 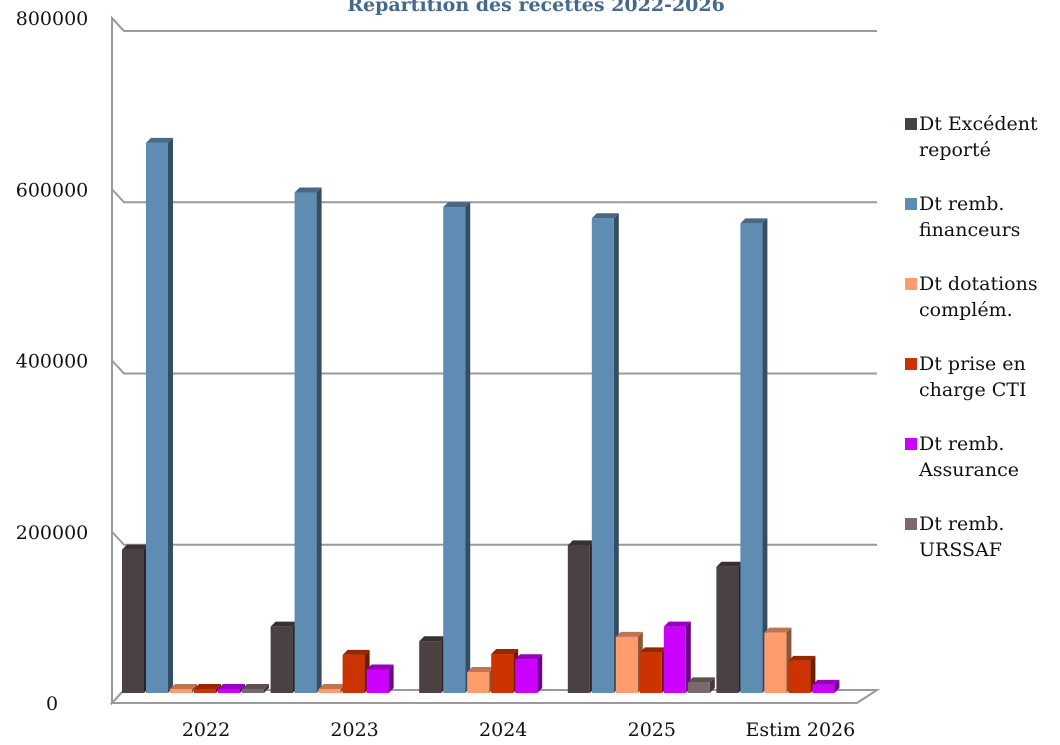 I want to click on legend-label: Dt prise en, so click(x=972, y=364).